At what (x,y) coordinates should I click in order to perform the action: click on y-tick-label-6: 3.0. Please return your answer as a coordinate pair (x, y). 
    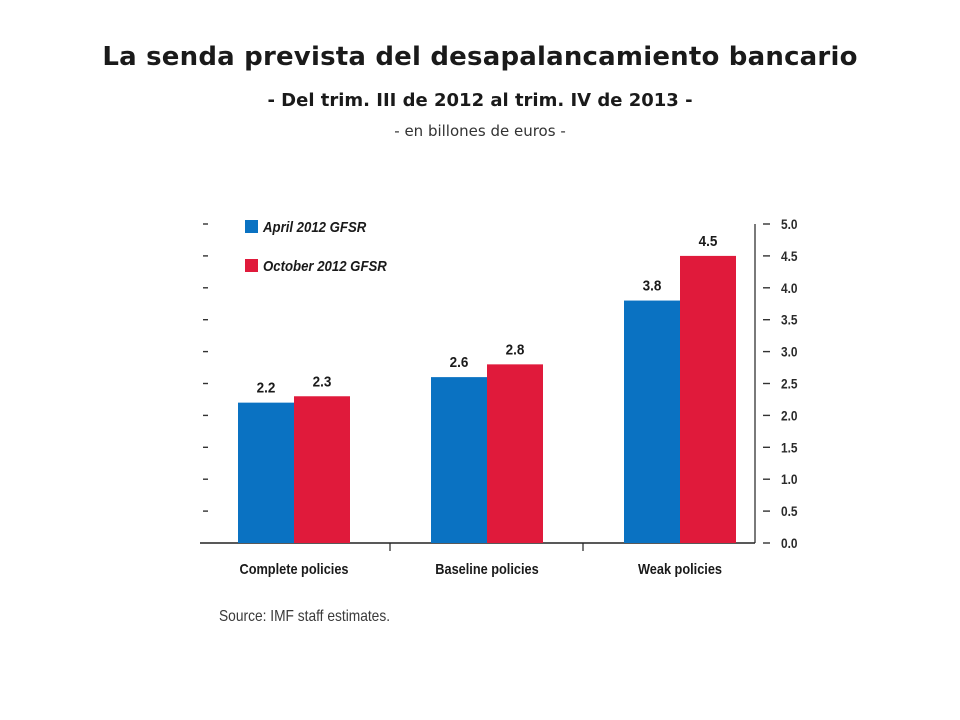
    Looking at the image, I should click on (789, 352).